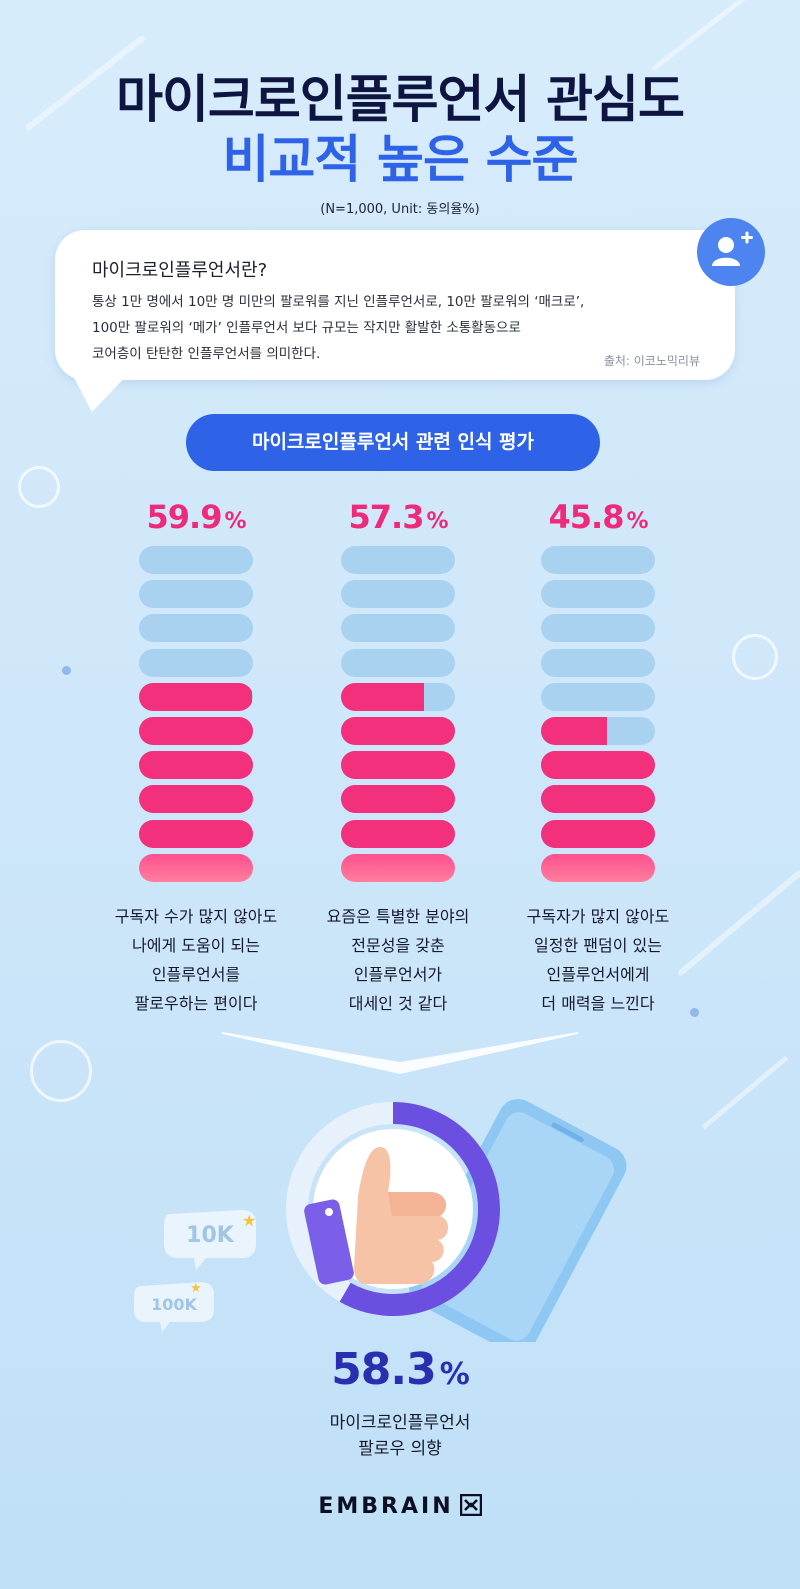  Describe the element at coordinates (470, 1505) in the screenshot. I see `embrain-logo-icon` at that location.